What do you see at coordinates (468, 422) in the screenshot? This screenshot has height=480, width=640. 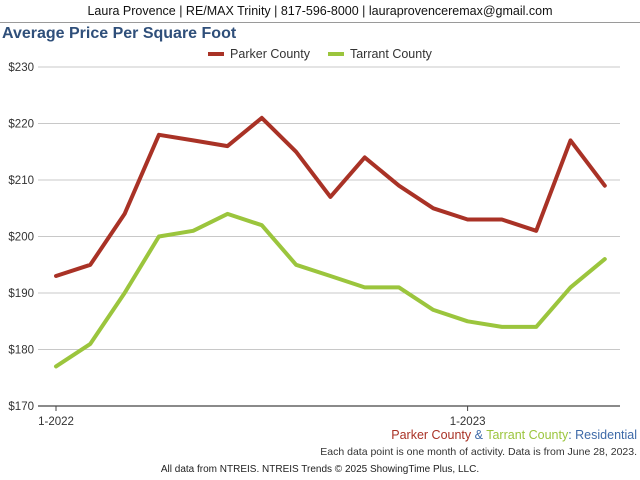 I see `x-tick-label: 1-2023` at bounding box center [468, 422].